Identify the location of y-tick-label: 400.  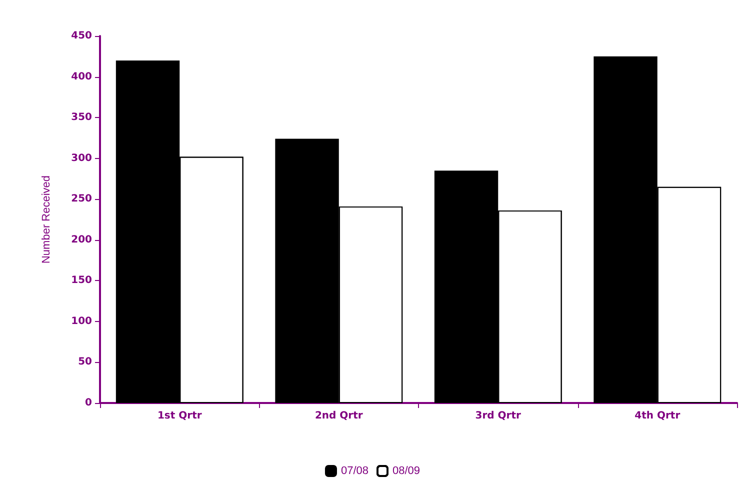
(81, 76).